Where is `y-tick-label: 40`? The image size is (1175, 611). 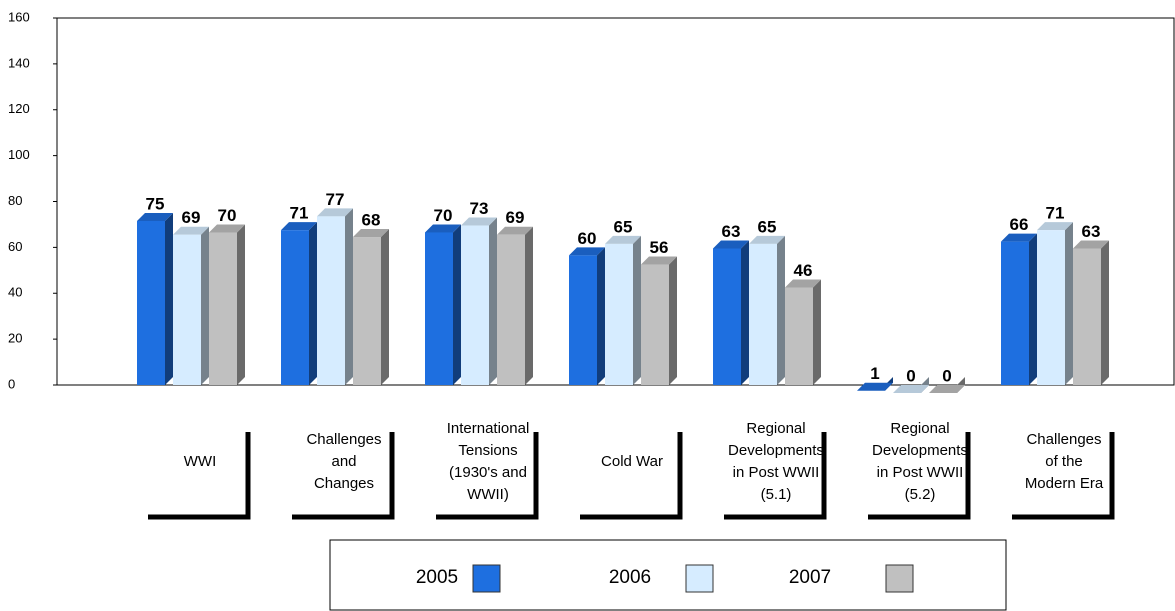 y-tick-label: 40 is located at coordinates (15, 292).